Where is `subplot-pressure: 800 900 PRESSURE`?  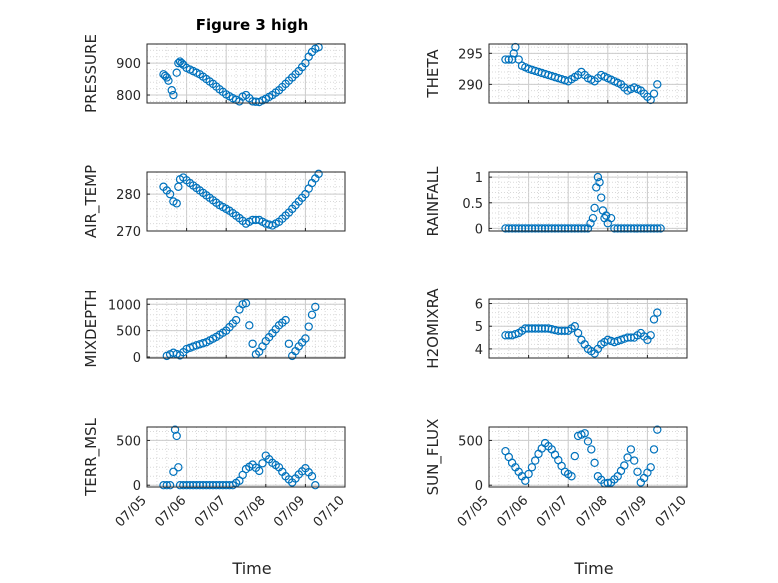
subplot-pressure: 800 900 PRESSURE is located at coordinates (214, 73).